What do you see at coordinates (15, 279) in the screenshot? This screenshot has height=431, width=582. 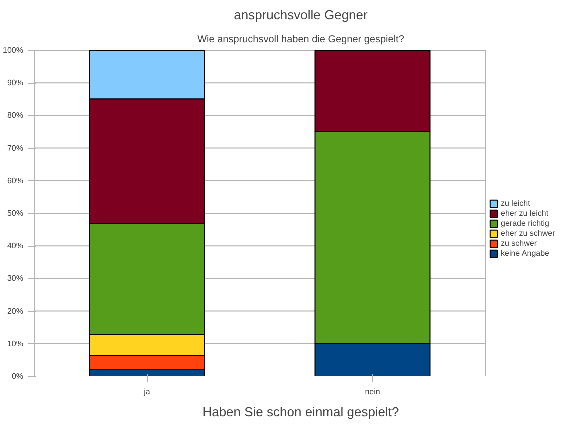 I see `y-tick-label: 30%` at bounding box center [15, 279].